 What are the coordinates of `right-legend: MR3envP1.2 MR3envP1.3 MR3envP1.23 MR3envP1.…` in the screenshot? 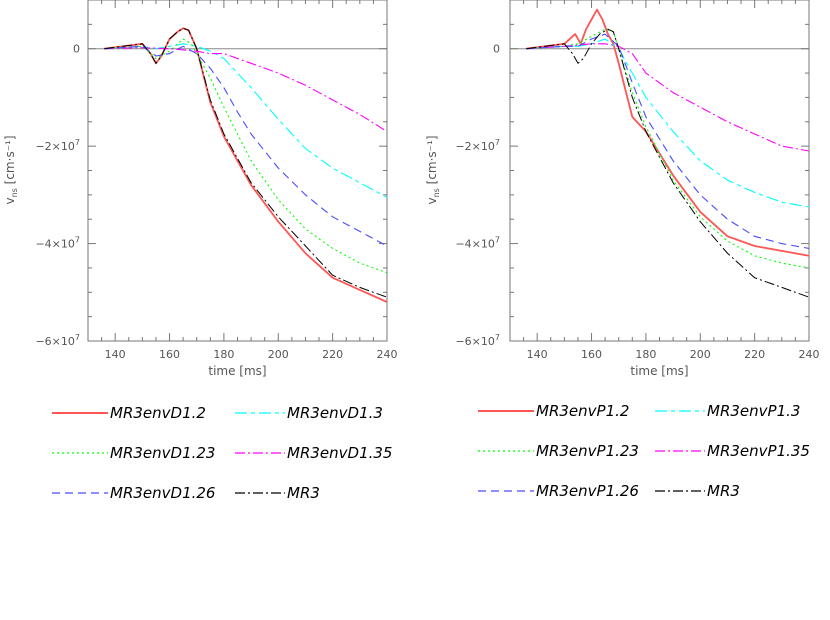 It's located at (644, 451).